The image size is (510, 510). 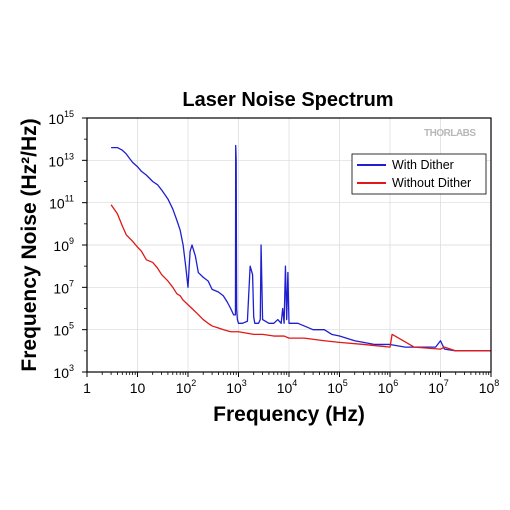 What do you see at coordinates (61, 160) in the screenshot?
I see `tick-label: 10¹³` at bounding box center [61, 160].